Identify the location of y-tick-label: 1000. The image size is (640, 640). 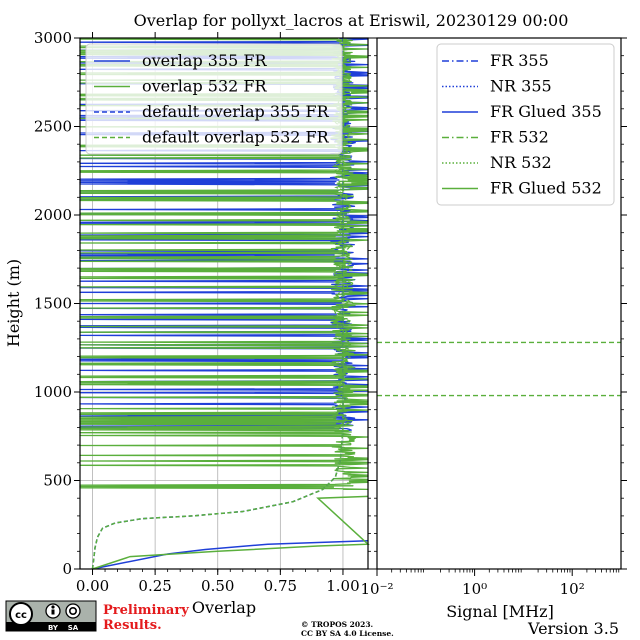
(53, 392).